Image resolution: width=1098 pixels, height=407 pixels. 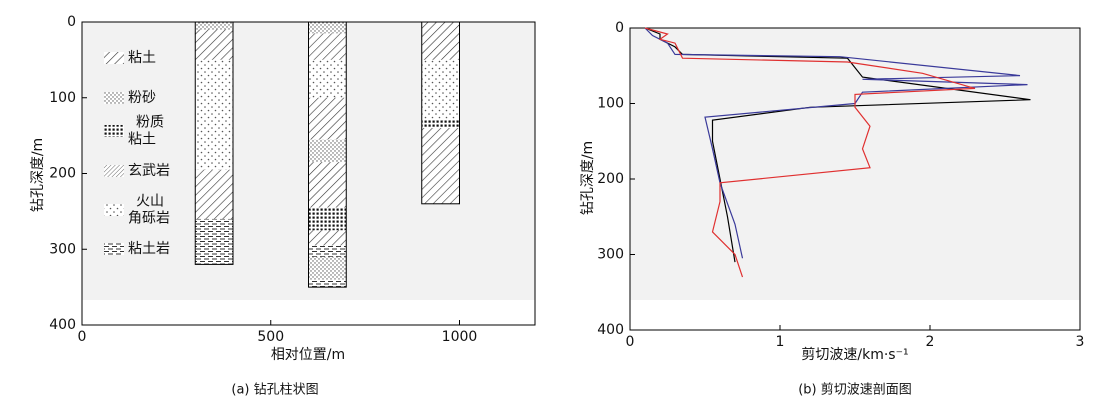 What do you see at coordinates (149, 249) in the screenshot?
I see `legend-label: 粘土岩` at bounding box center [149, 249].